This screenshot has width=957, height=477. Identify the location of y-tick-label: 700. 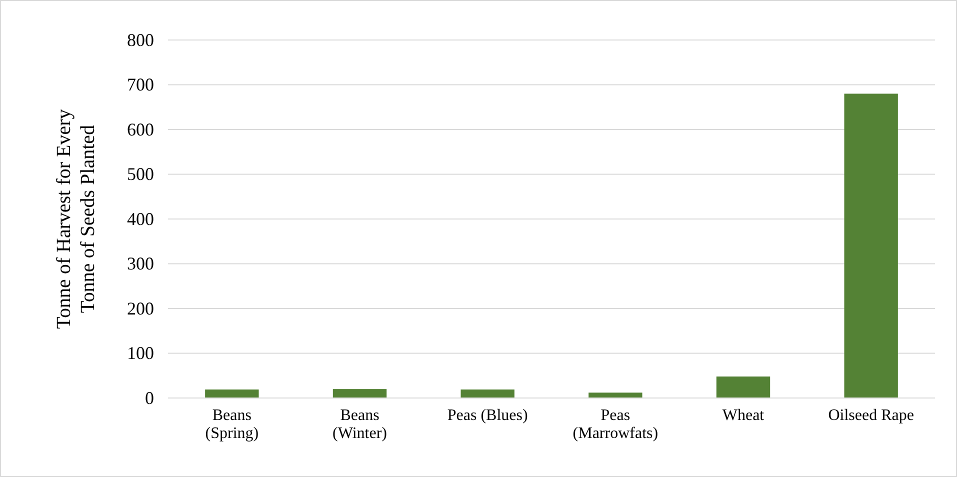
(140, 84).